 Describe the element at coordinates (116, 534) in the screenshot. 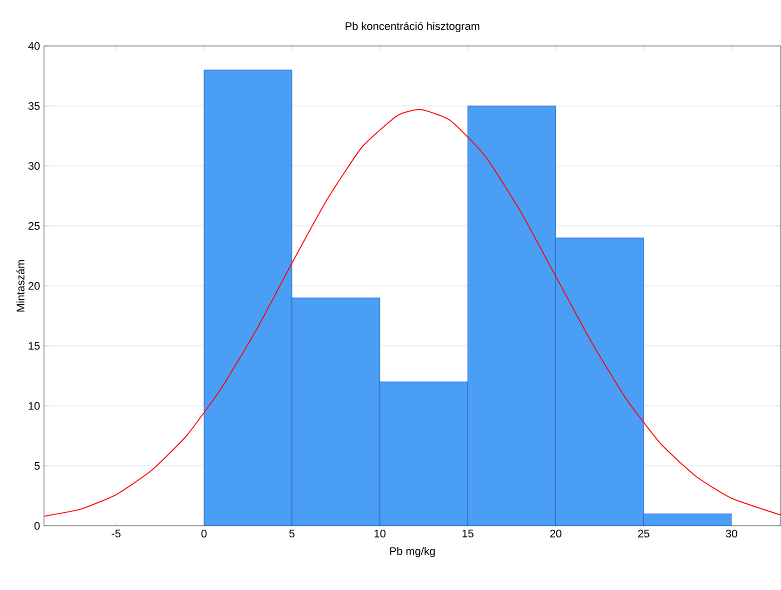

I see `x-tick-label: -5` at that location.